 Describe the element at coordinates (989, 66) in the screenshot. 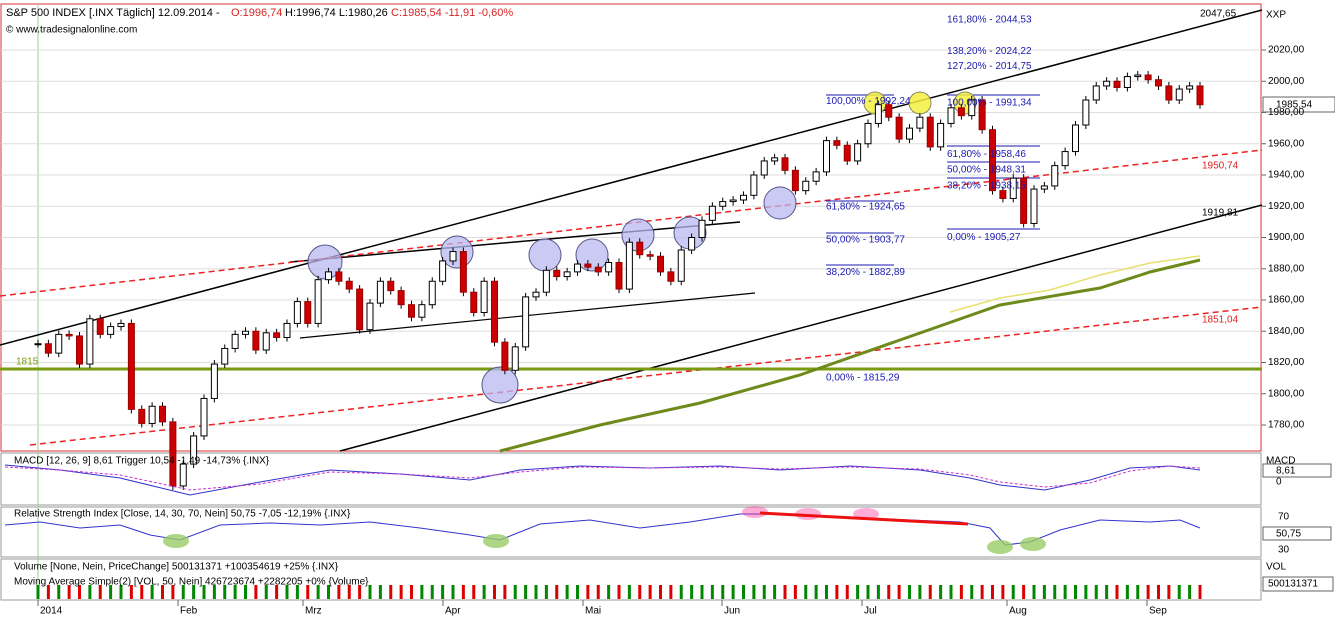

I see `fib-label: 127,20% - 2014,75` at that location.